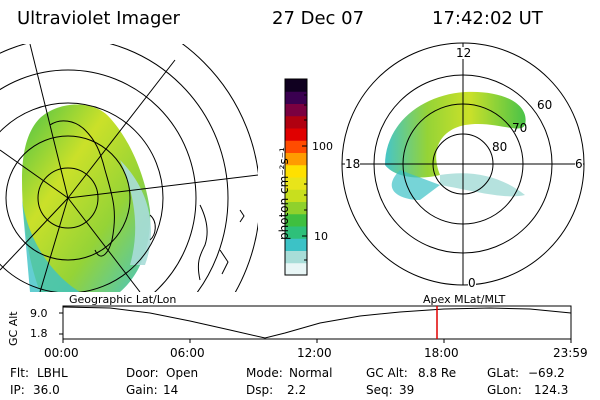 The width and height of the screenshot is (600, 400). What do you see at coordinates (297, 390) in the screenshot?
I see `dsp-value: 2.2` at bounding box center [297, 390].